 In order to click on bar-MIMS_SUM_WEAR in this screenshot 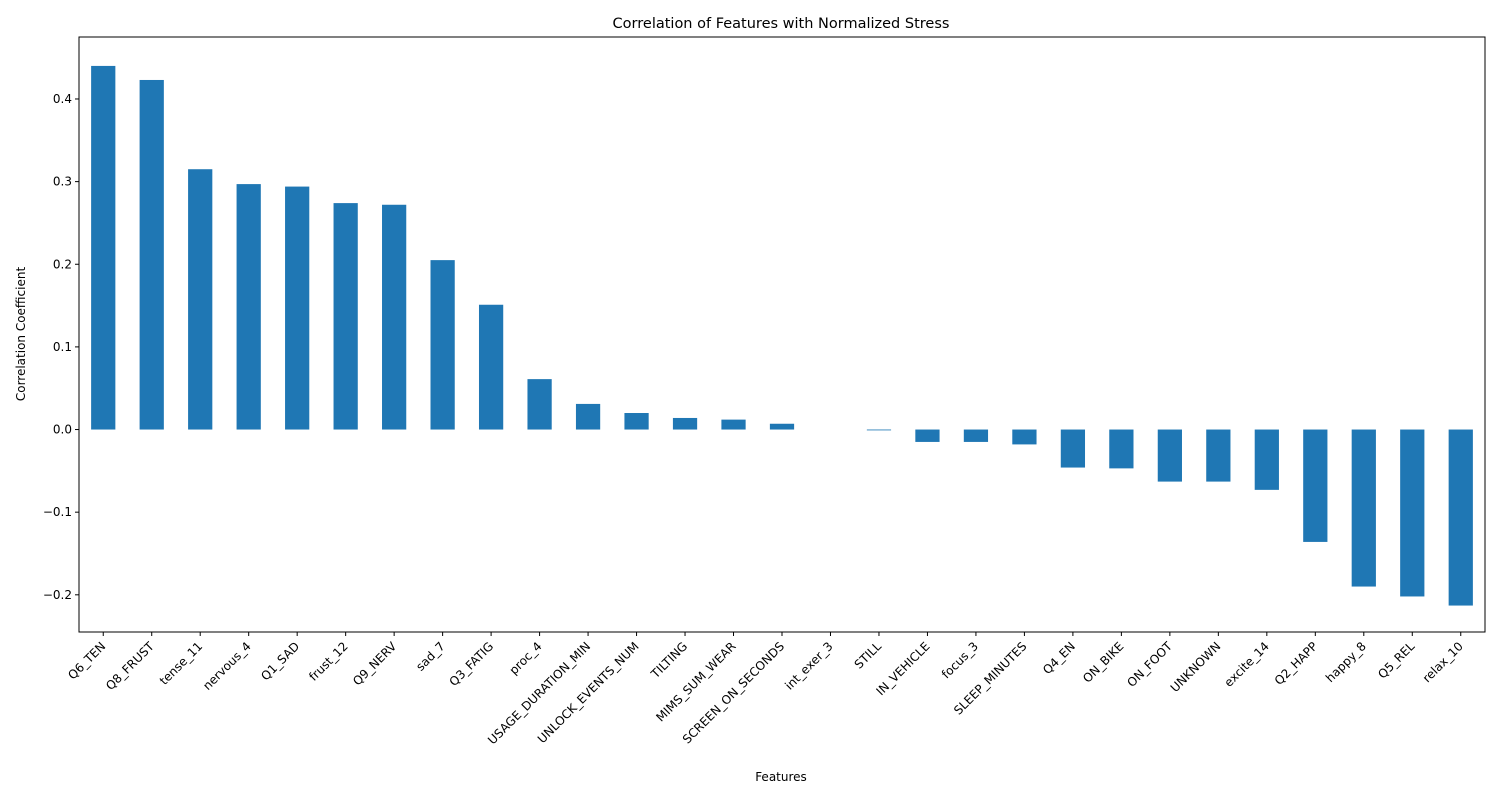, I will do `click(733, 424)`.